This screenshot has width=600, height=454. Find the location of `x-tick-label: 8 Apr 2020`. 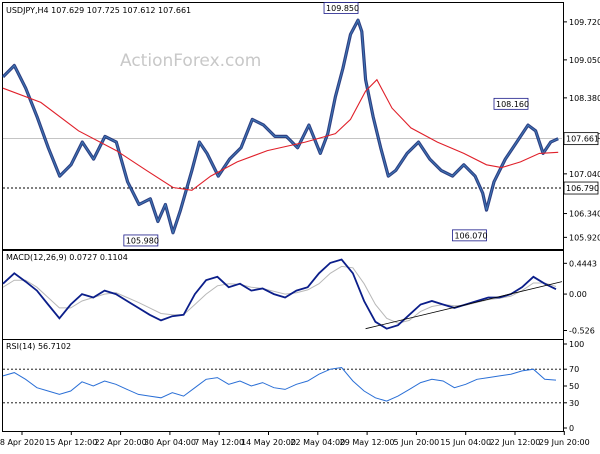

x-tick-label: 8 Apr 2020 is located at coordinates (22, 442).